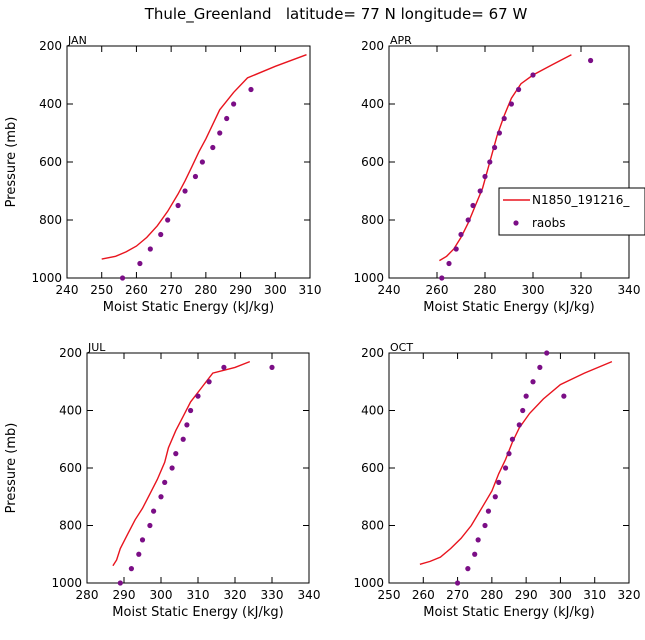 Image resolution: width=645 pixels, height=640 pixels. What do you see at coordinates (77, 40) in the screenshot?
I see `panel-label: JAN` at bounding box center [77, 40].